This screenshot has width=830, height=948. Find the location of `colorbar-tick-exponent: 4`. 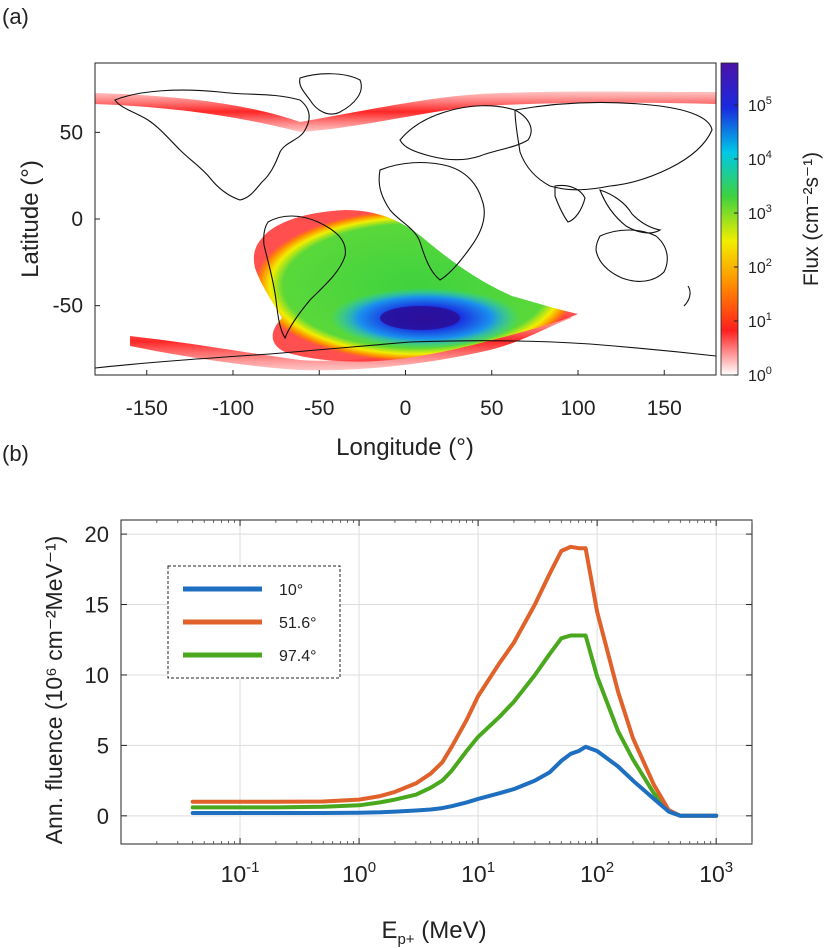

colorbar-tick-exponent: 4 is located at coordinates (769, 155).